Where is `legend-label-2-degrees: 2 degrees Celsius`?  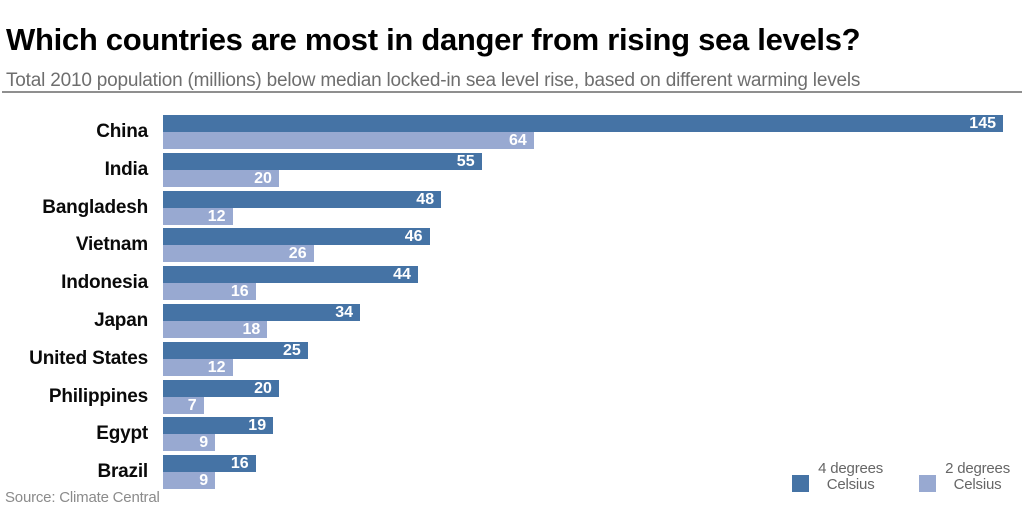
legend-label-2-degrees: 2 degrees Celsius is located at coordinates (977, 477).